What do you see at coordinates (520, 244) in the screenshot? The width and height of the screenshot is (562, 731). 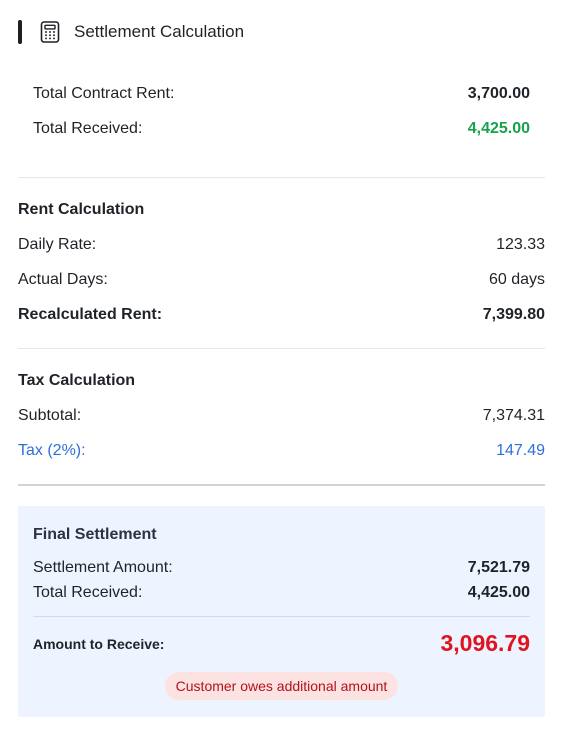 I see `daily-rate-value: 123.33` at bounding box center [520, 244].